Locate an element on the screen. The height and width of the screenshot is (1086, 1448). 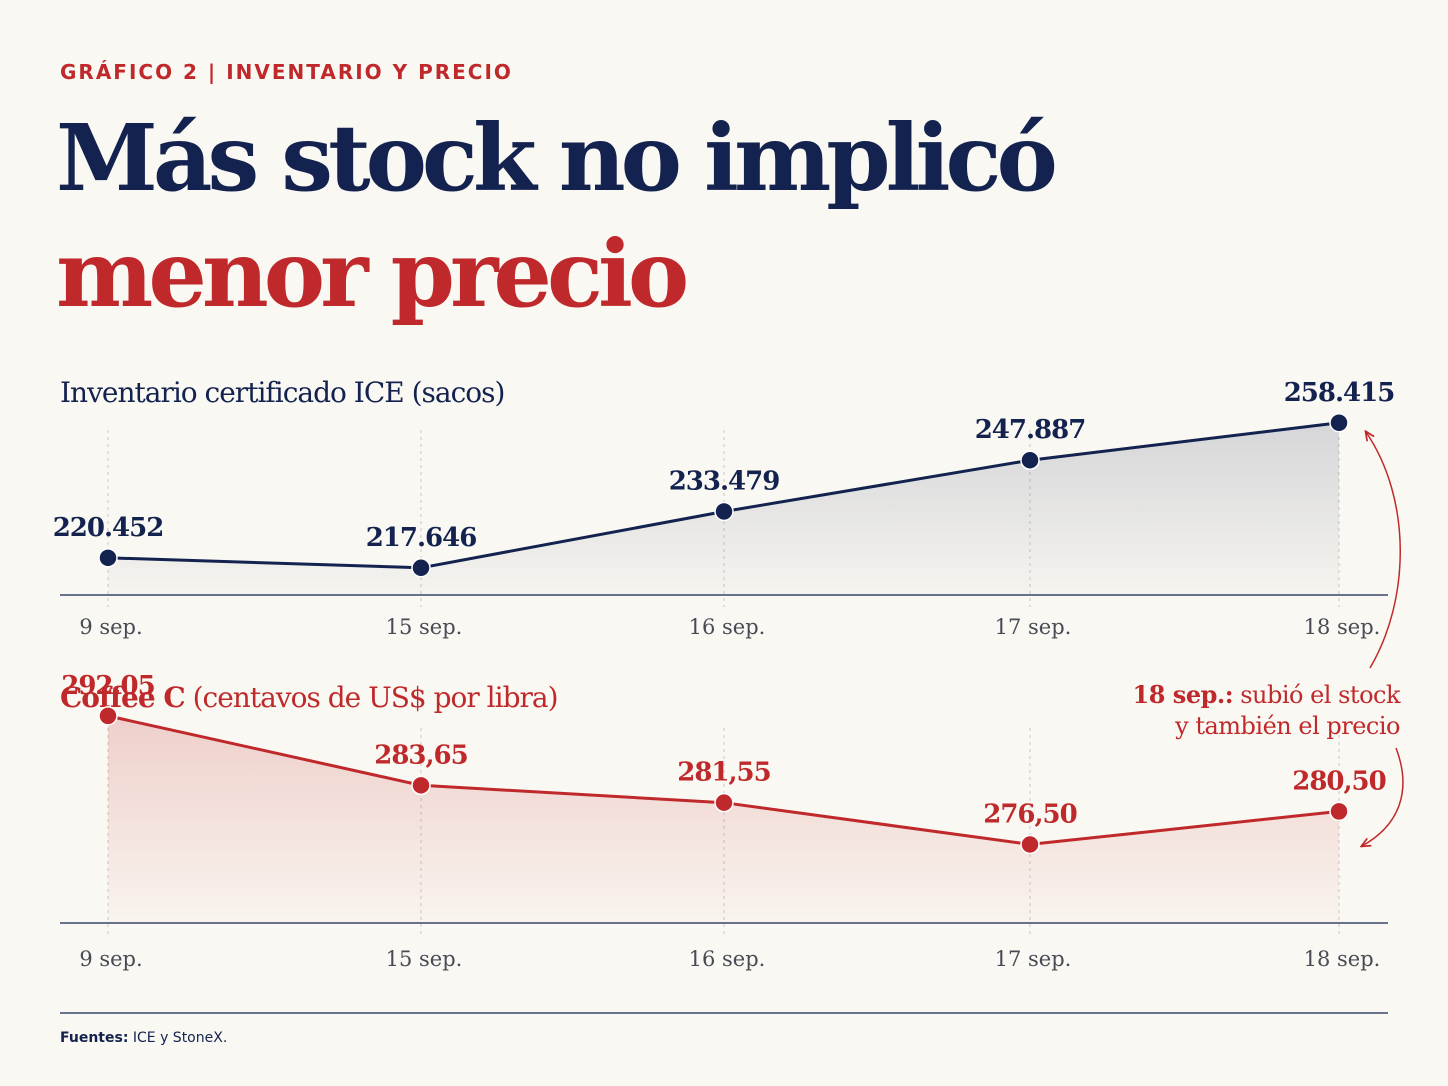
title-bold: Coffee C is located at coordinates (122, 697).